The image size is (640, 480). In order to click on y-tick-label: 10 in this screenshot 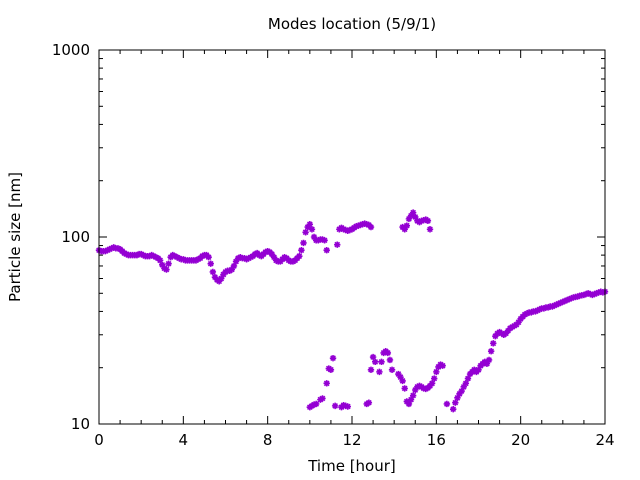, I will do `click(80, 424)`.